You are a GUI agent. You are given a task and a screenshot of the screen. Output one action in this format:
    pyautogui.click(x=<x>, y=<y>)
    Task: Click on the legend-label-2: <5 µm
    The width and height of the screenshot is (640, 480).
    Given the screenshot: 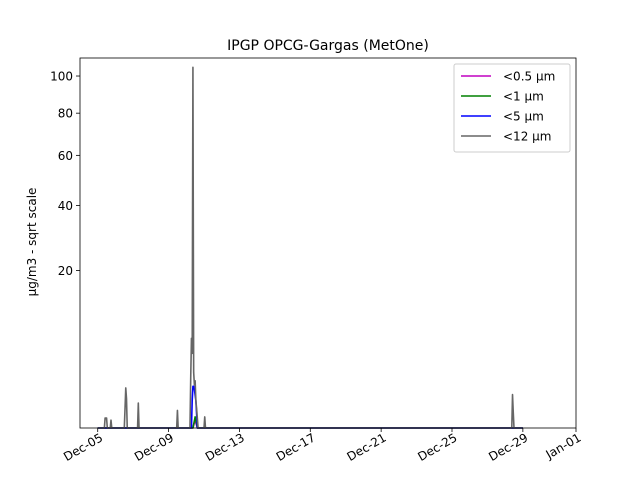 What is the action you would take?
    pyautogui.click(x=523, y=117)
    